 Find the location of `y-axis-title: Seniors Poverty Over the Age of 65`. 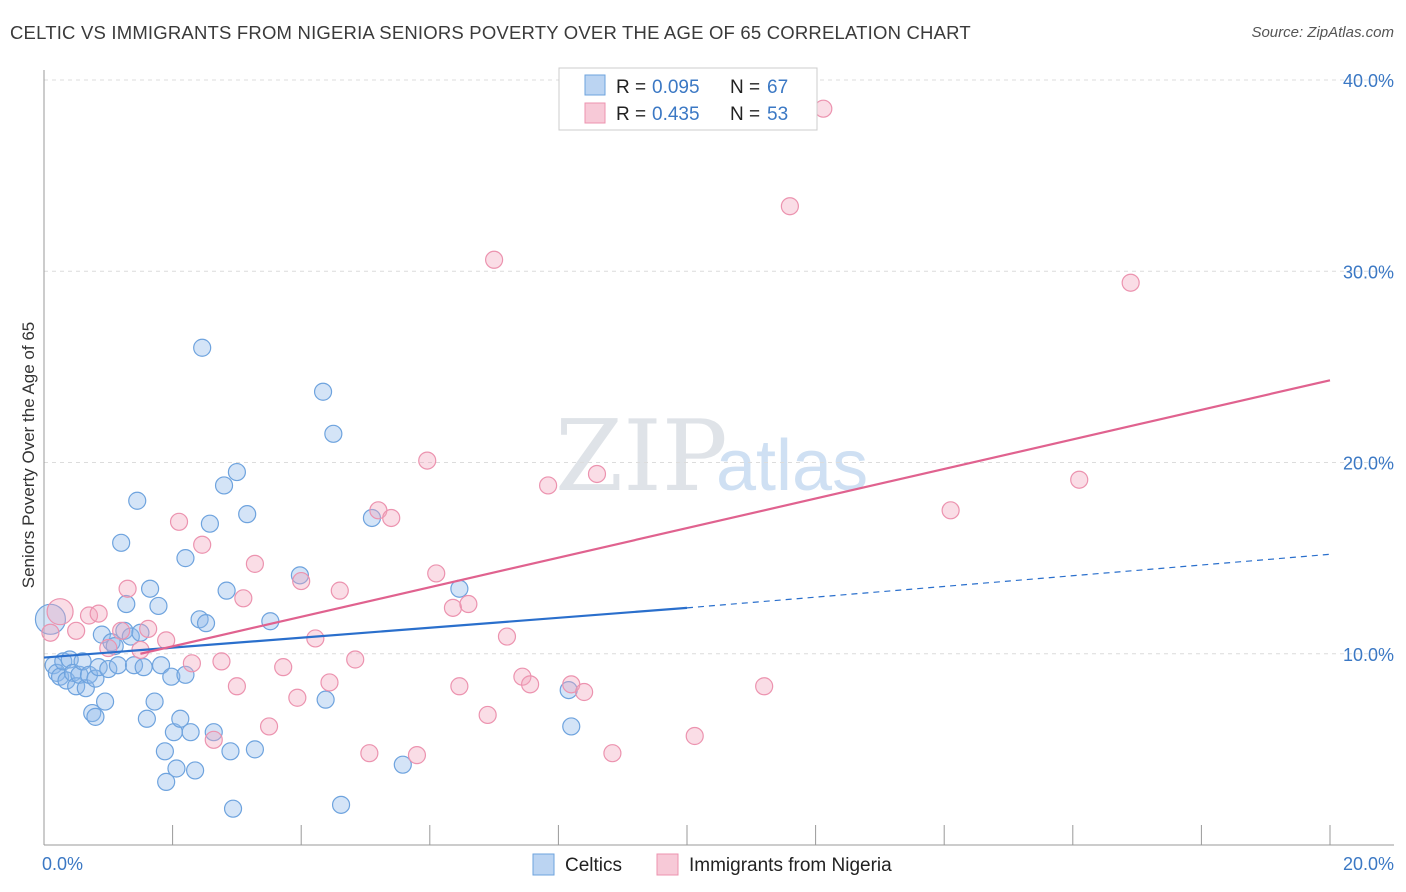

y-axis-title: Seniors Poverty Over the Age of 65 is located at coordinates (28, 455).